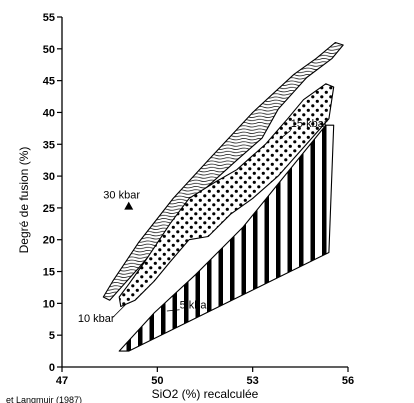 The height and width of the screenshot is (403, 414). Describe the element at coordinates (49, 113) in the screenshot. I see `y-tick-label: 40` at that location.